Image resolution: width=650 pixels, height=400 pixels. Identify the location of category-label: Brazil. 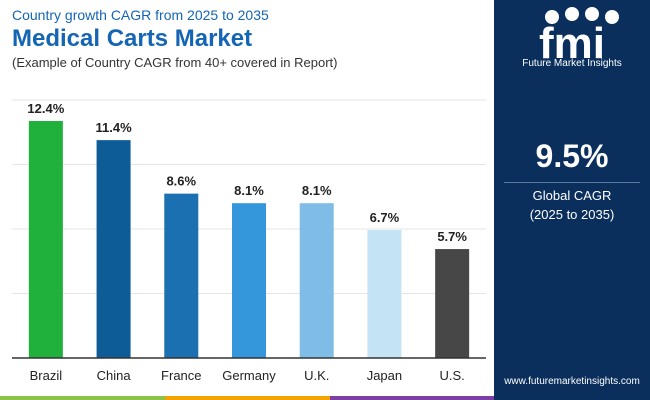
(46, 375).